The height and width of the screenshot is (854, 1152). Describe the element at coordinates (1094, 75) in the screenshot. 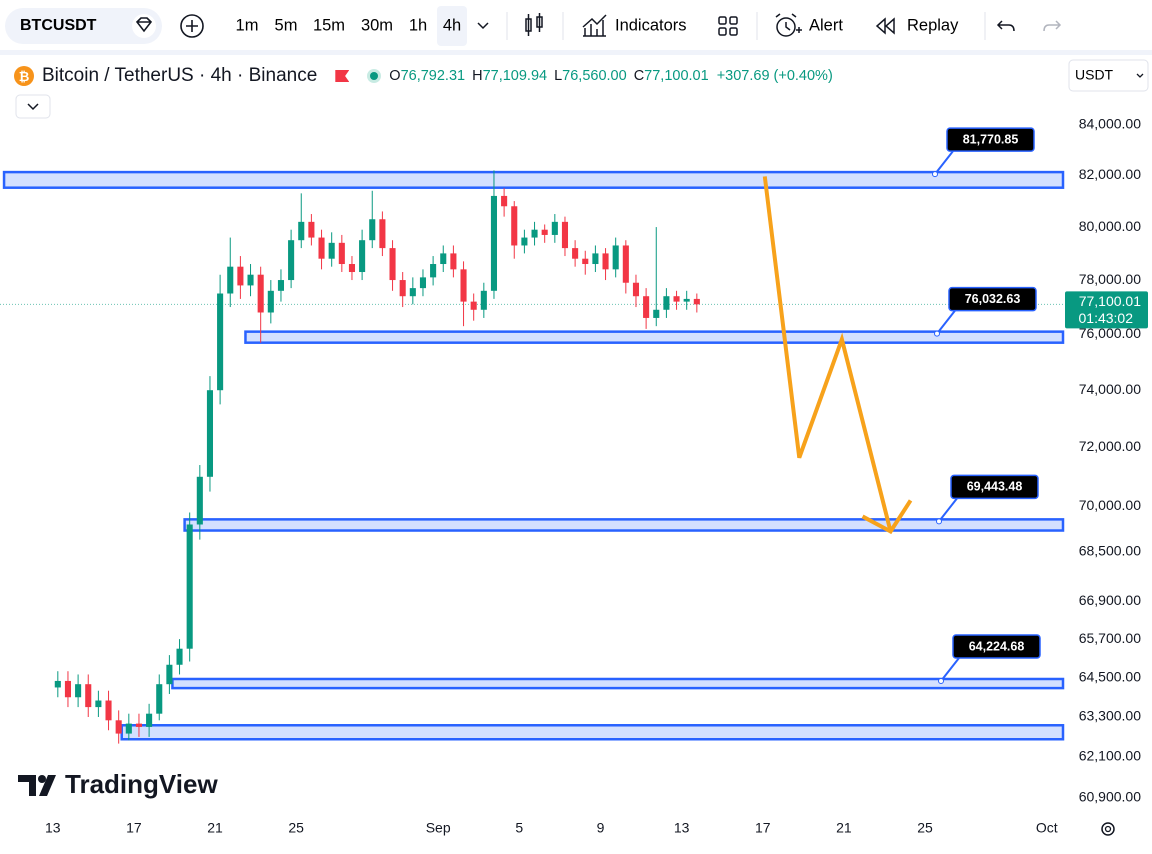

I see `currency: USDT` at that location.